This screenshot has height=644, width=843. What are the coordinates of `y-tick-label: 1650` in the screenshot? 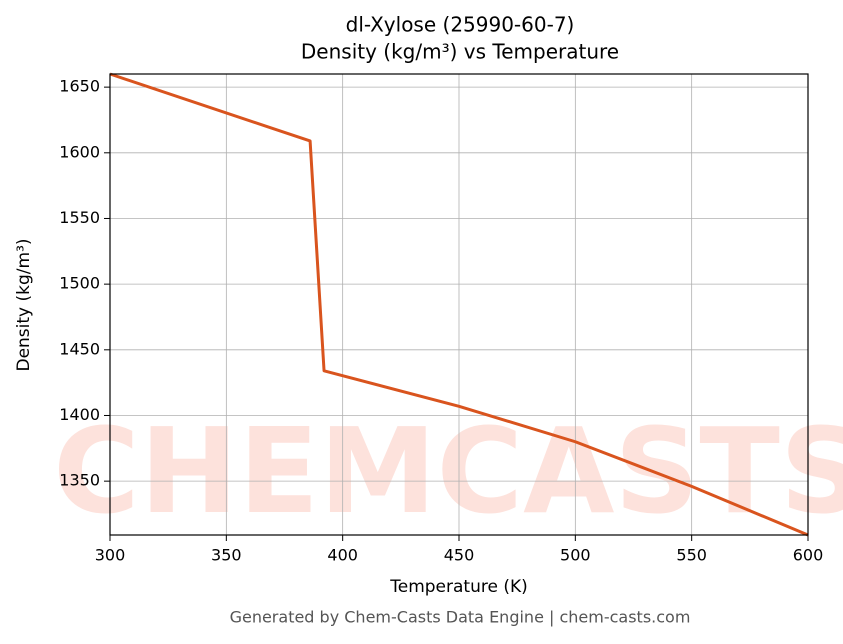 It's located at (79, 86).